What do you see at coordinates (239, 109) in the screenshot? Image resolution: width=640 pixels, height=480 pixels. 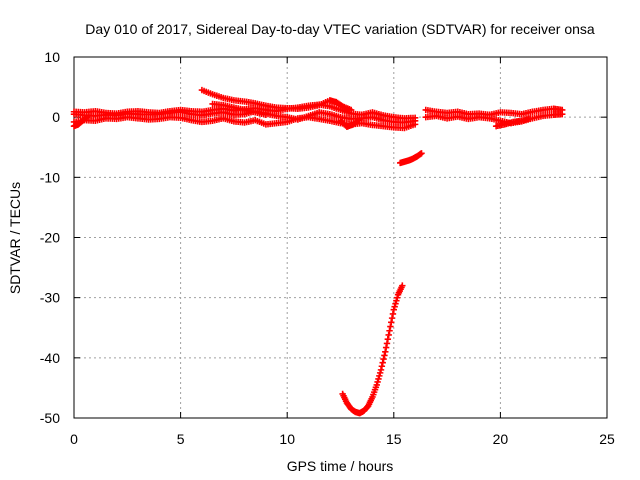 I see `series-ridge-lower` at bounding box center [239, 109].